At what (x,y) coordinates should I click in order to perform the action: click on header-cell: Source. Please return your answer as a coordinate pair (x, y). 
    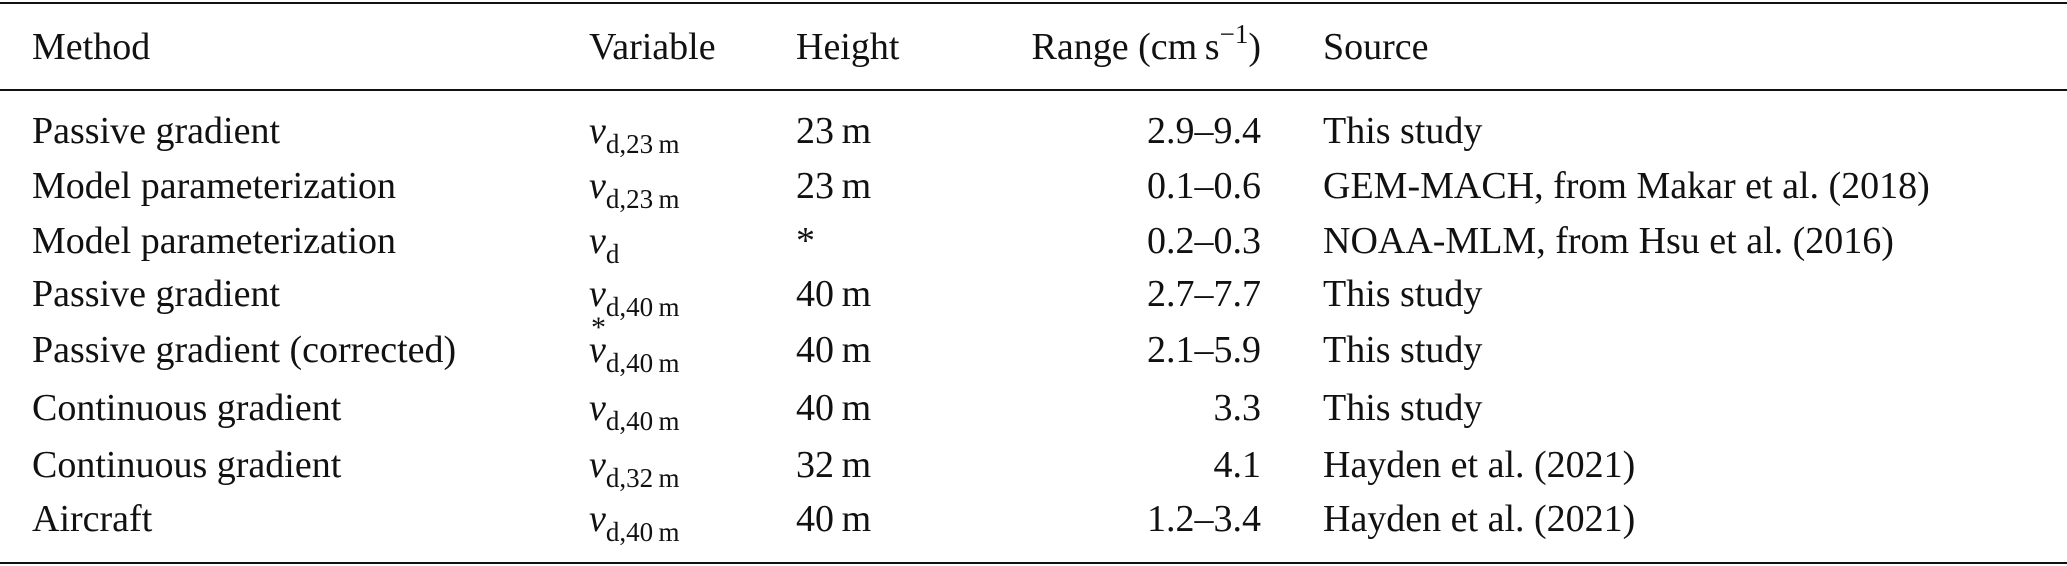
    Looking at the image, I should click on (1376, 47).